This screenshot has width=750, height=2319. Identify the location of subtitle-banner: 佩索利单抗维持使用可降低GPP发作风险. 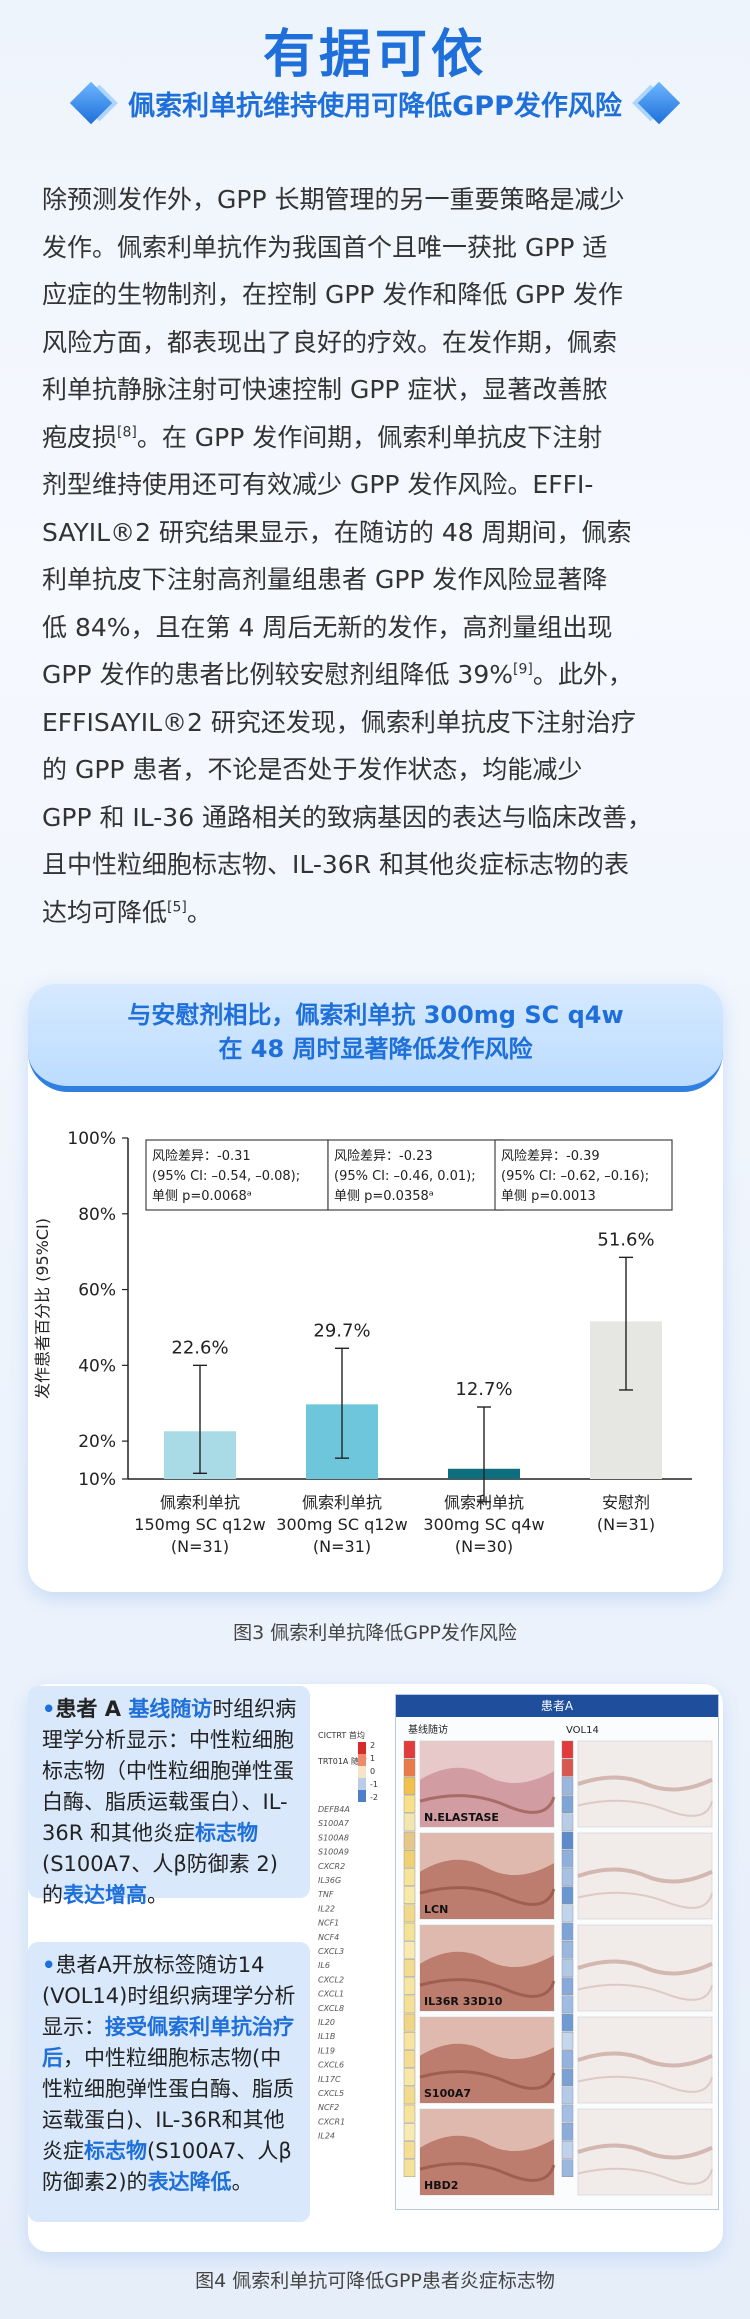
(375, 103).